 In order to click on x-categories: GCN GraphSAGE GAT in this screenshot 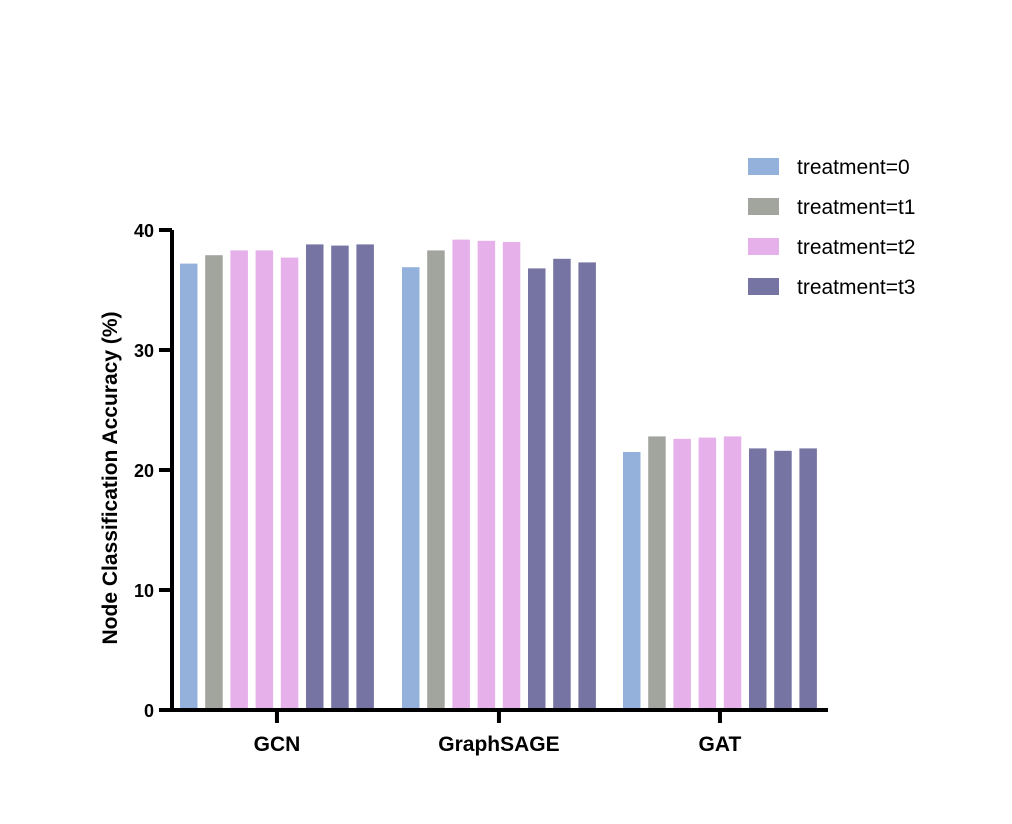, I will do `click(498, 733)`.